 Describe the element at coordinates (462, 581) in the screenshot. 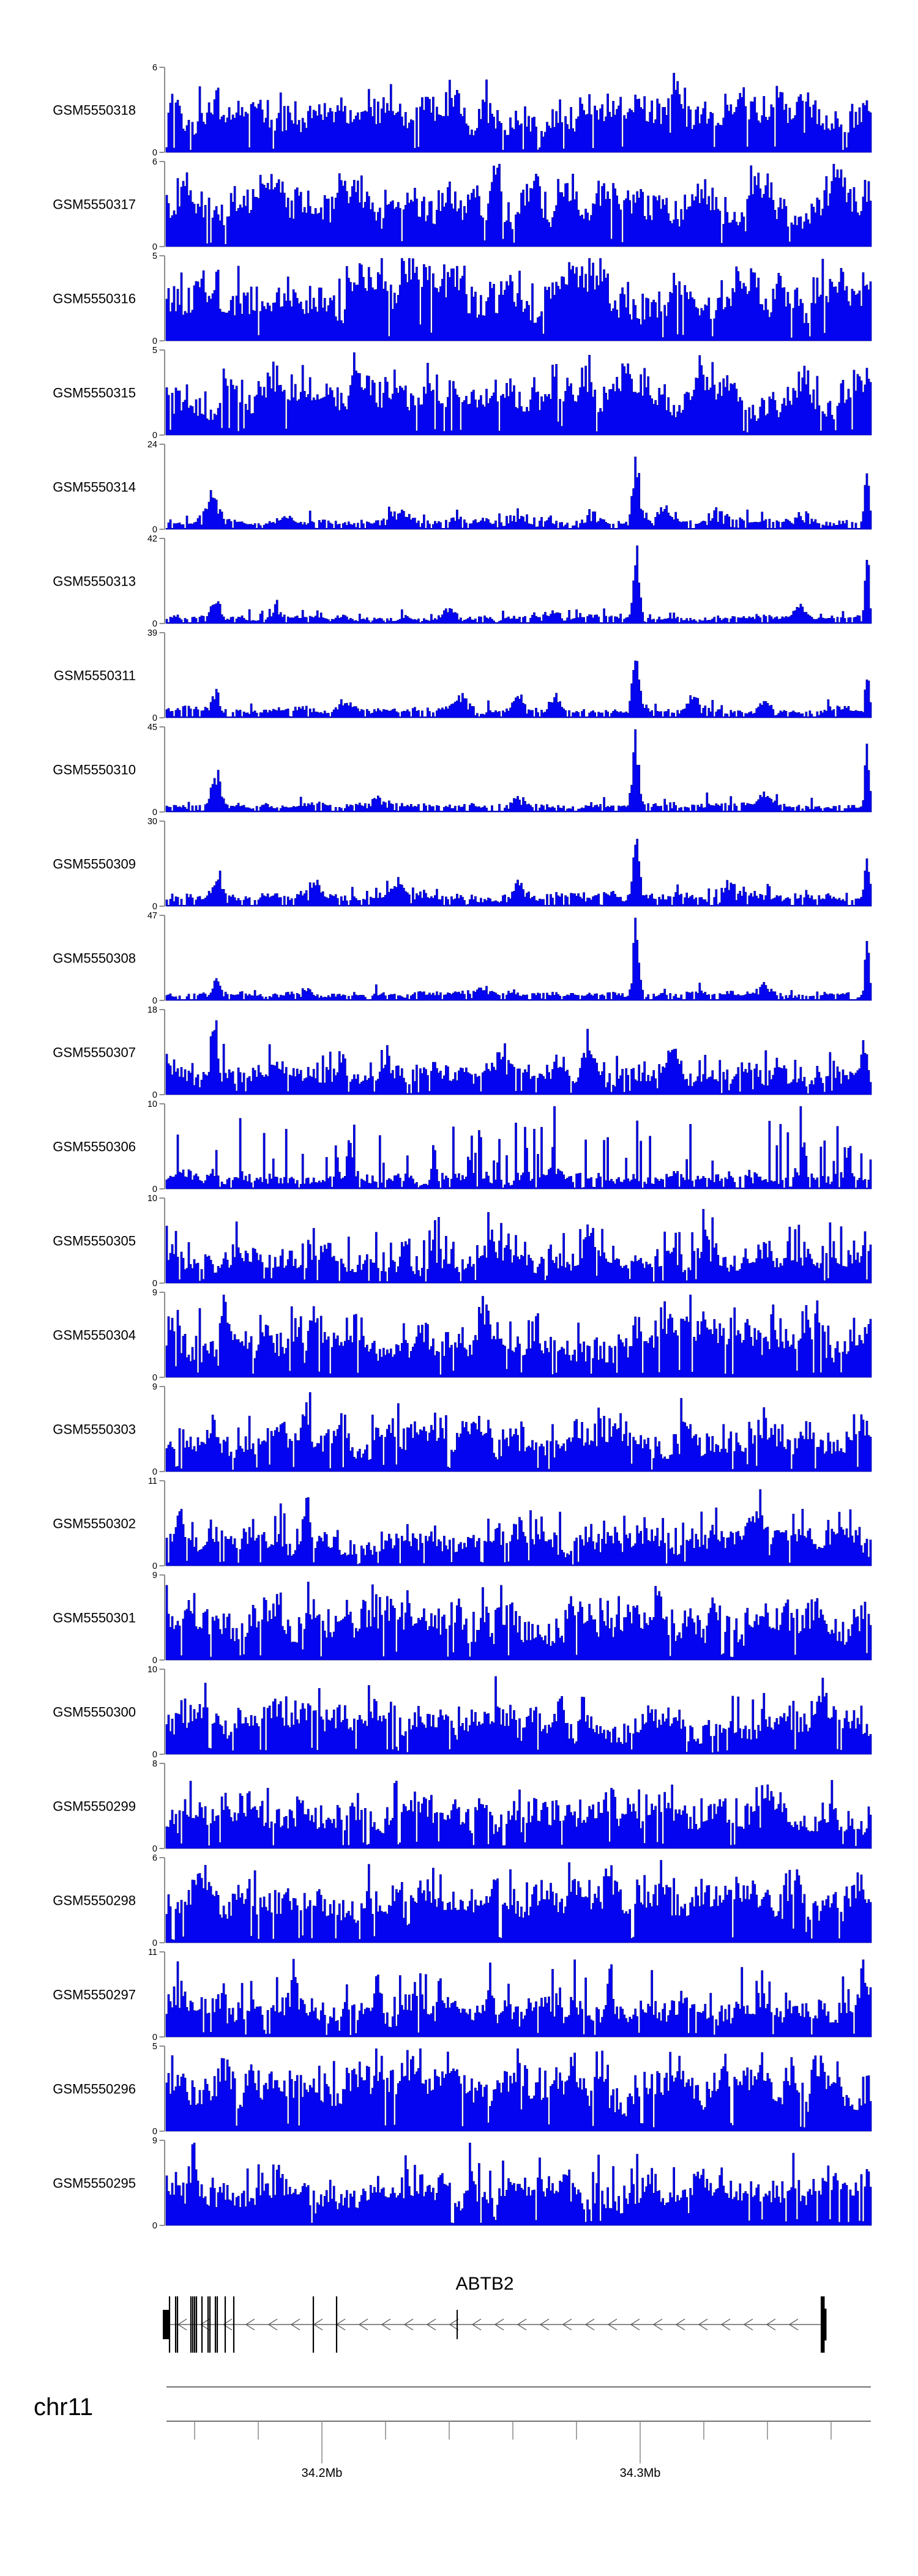

I see `signal-track-GSM5550313: 42 0 GSM5550313` at that location.